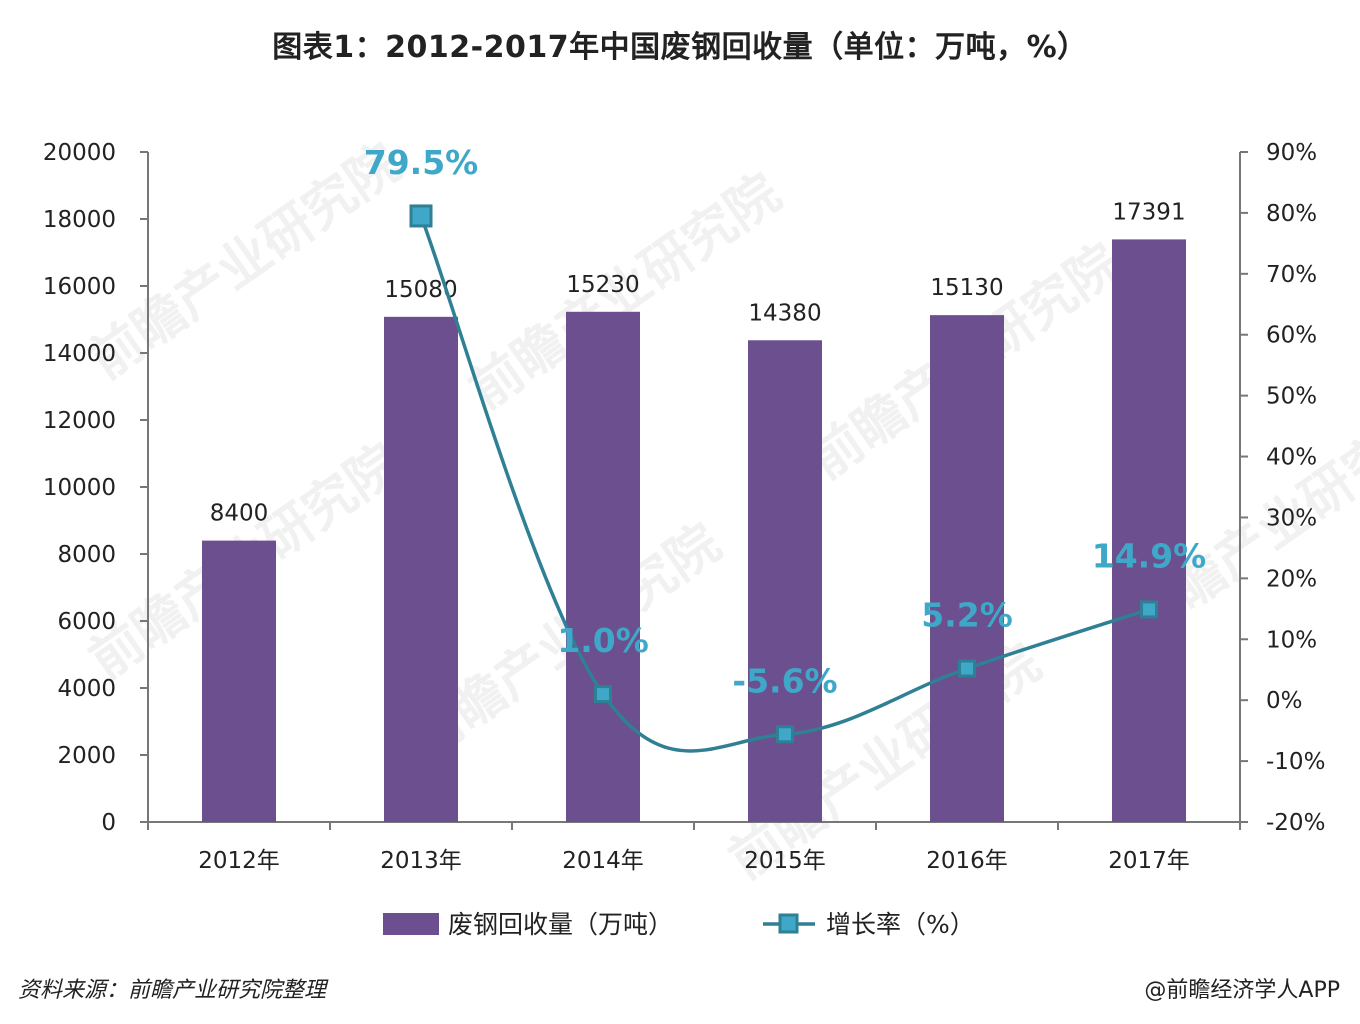 This screenshot has height=1024, width=1360. Describe the element at coordinates (239, 861) in the screenshot. I see `x-tick-label: 2012年` at that location.